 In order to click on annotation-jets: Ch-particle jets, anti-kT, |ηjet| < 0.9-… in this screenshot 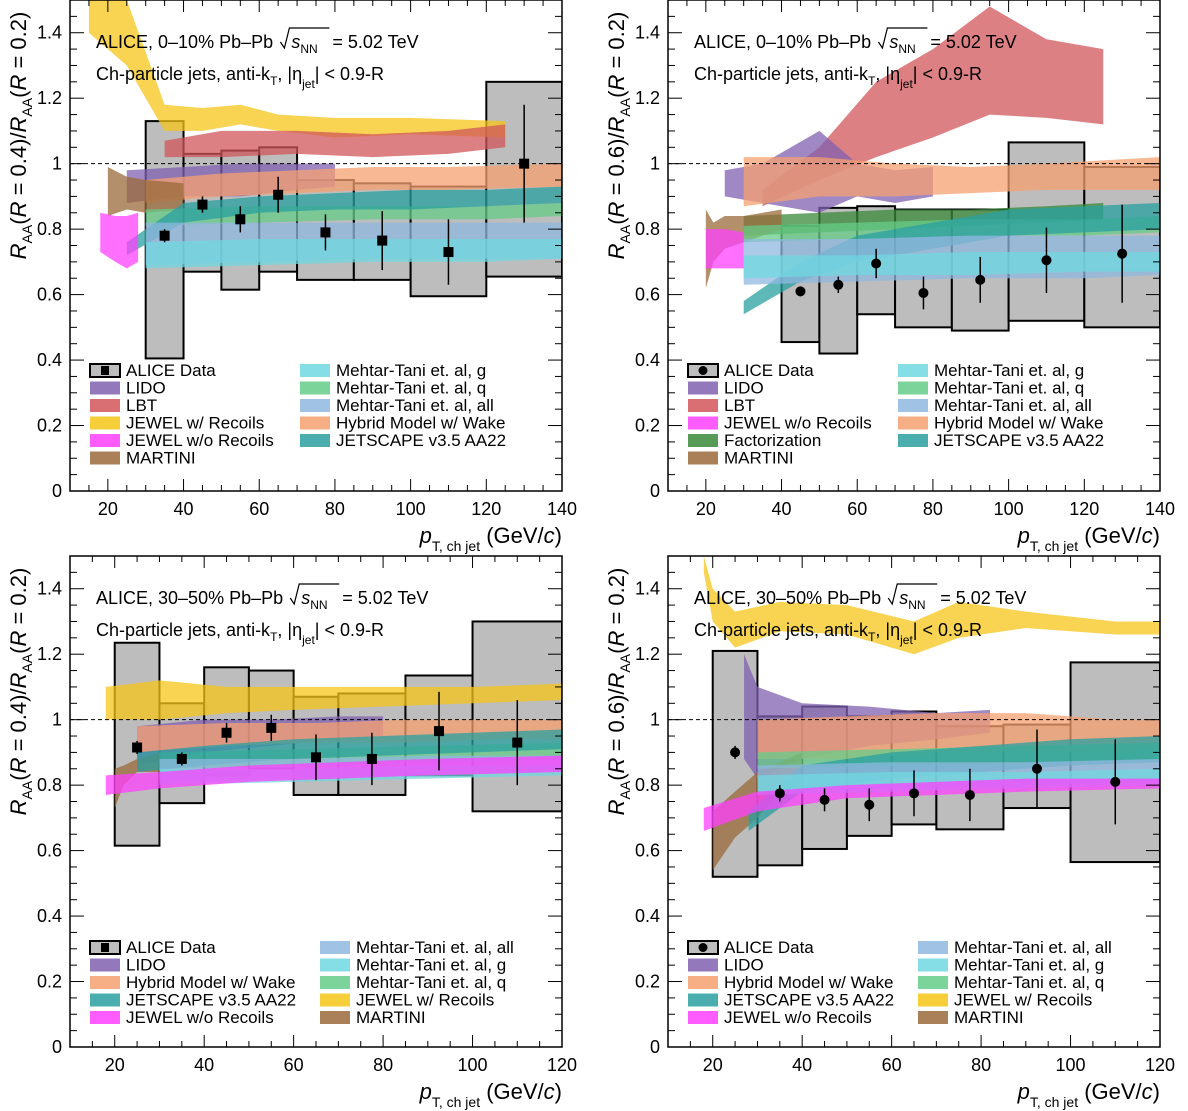, I will do `click(838, 633)`.